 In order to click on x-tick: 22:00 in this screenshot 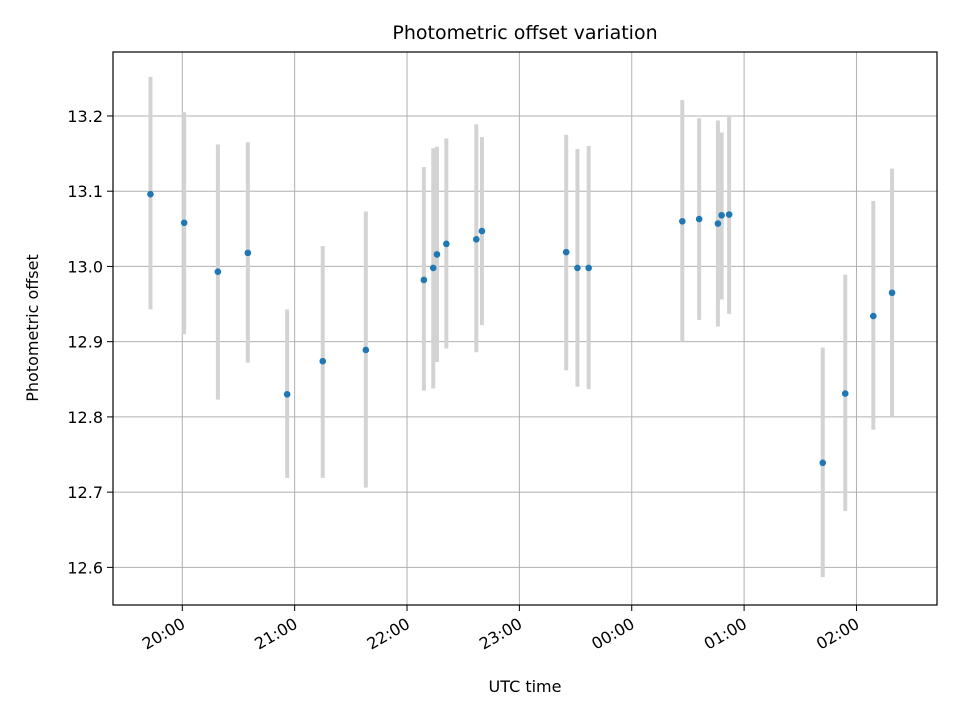, I will do `click(388, 629)`.